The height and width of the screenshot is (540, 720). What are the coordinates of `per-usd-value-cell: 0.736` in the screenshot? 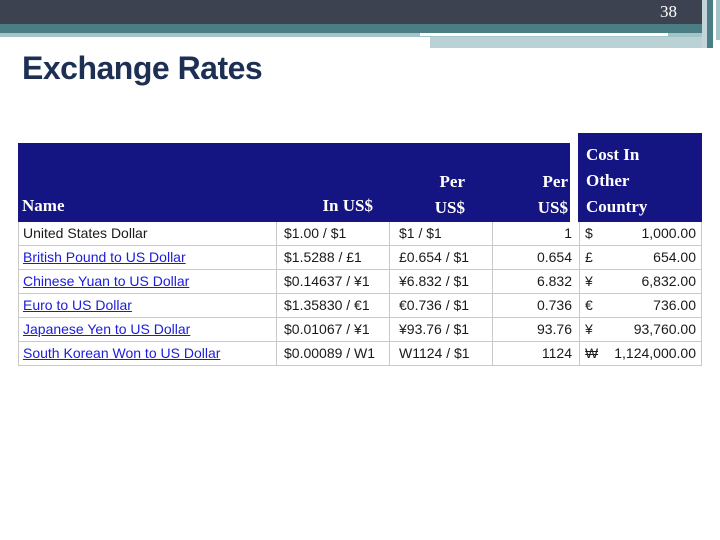 It's located at (536, 306).